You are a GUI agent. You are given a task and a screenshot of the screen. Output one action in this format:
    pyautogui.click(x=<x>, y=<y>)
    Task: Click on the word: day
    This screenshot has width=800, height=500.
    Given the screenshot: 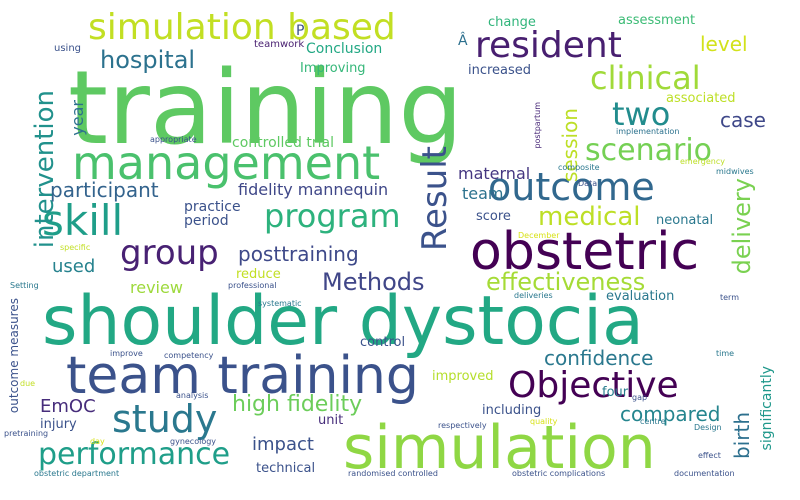 What is the action you would take?
    pyautogui.click(x=97, y=441)
    